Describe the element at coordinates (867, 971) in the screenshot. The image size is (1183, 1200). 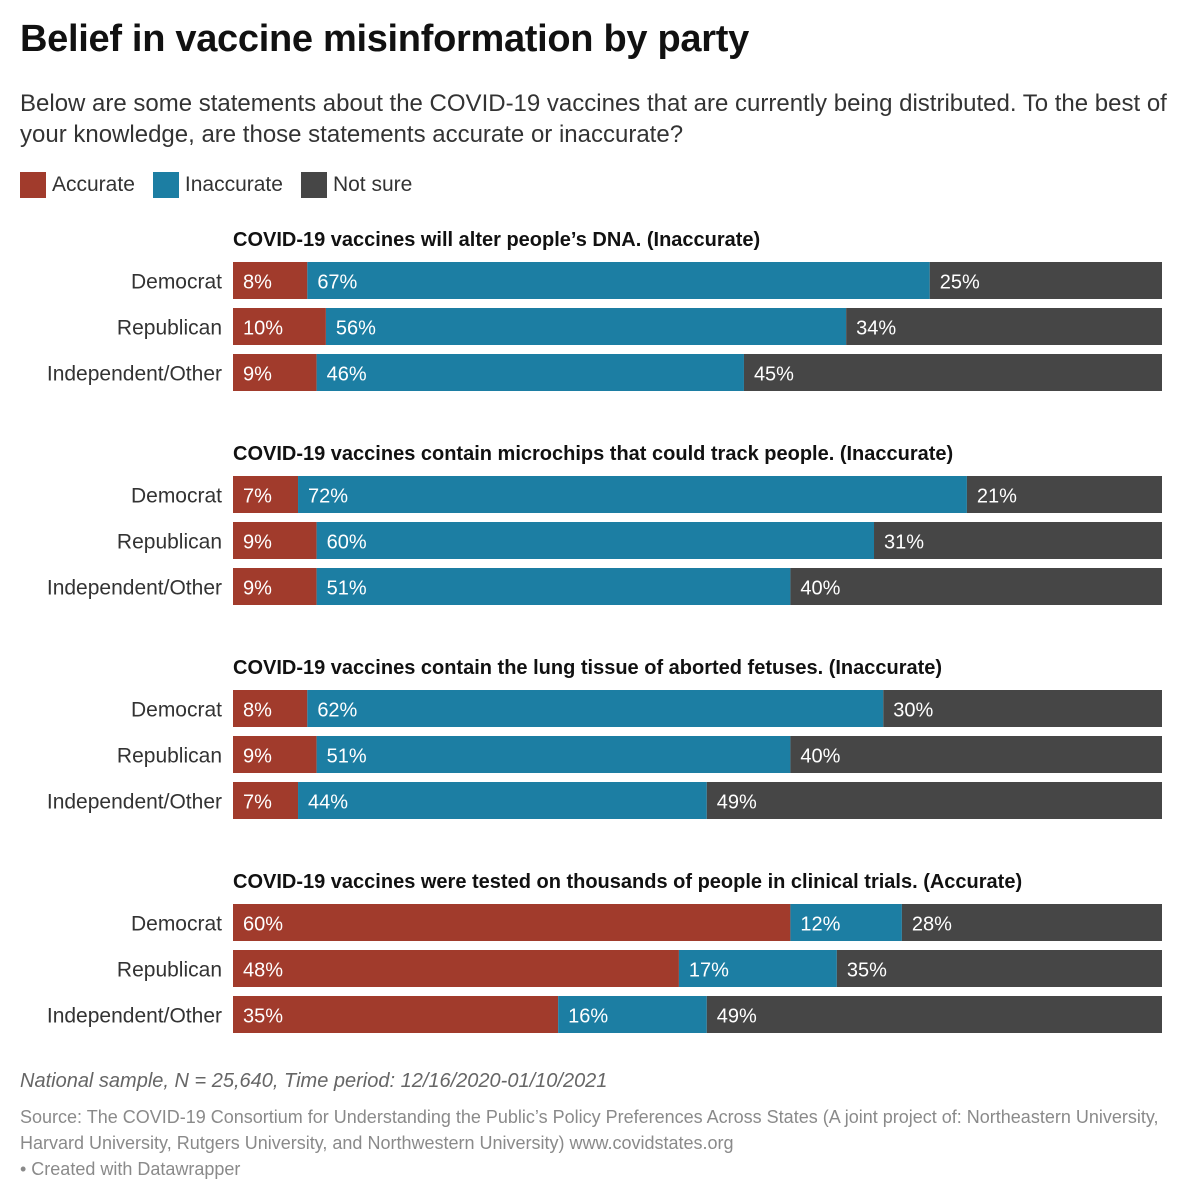
I see `data-label-not-sure: 35%` at that location.